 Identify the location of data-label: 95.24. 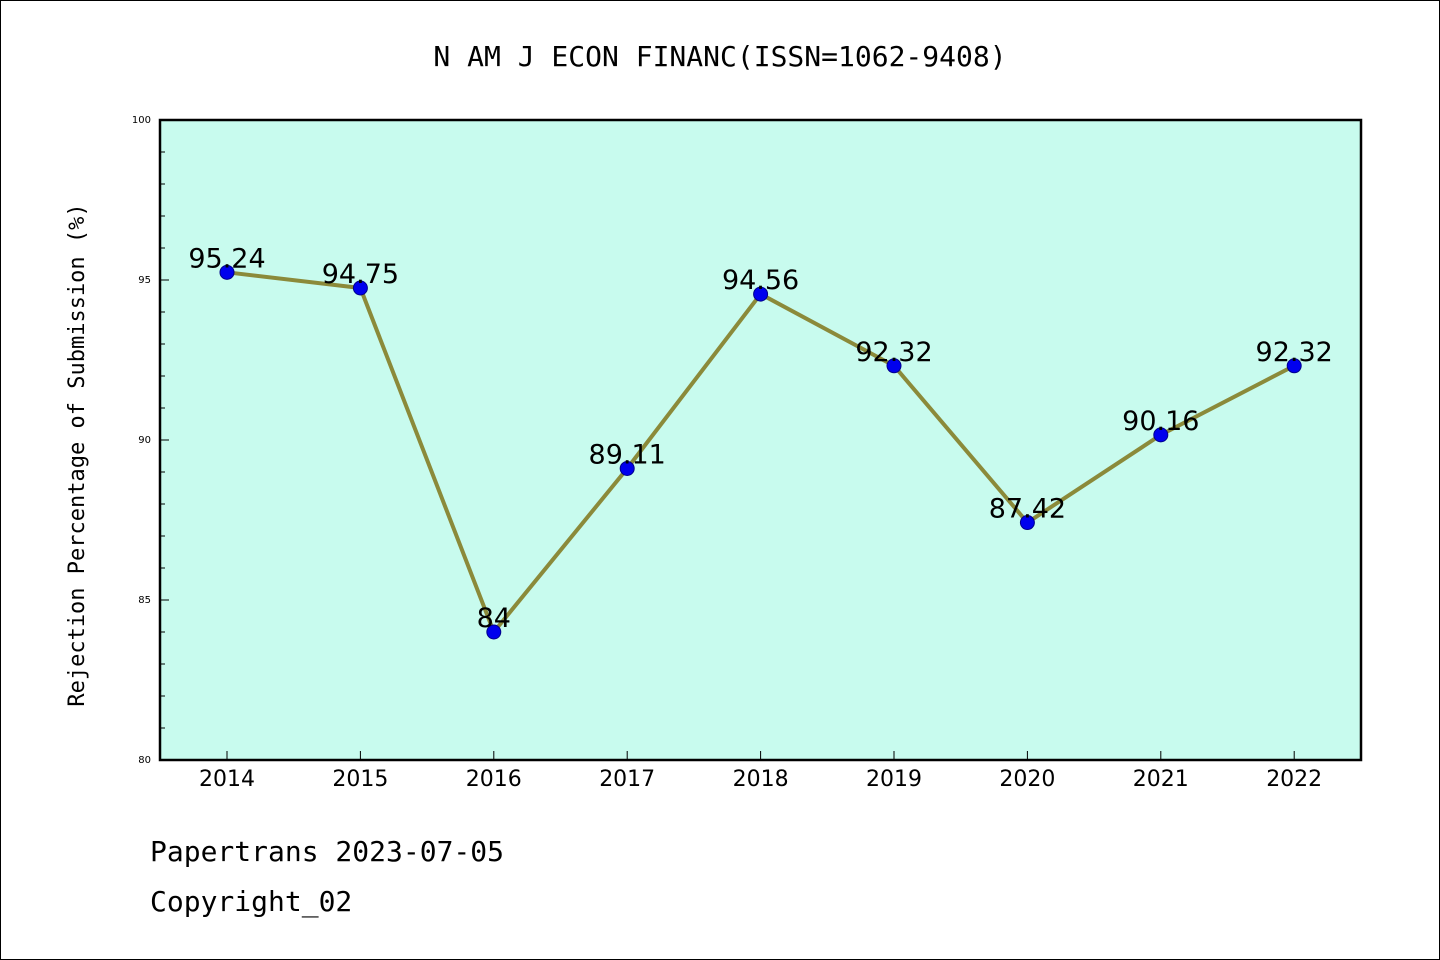
(226, 258).